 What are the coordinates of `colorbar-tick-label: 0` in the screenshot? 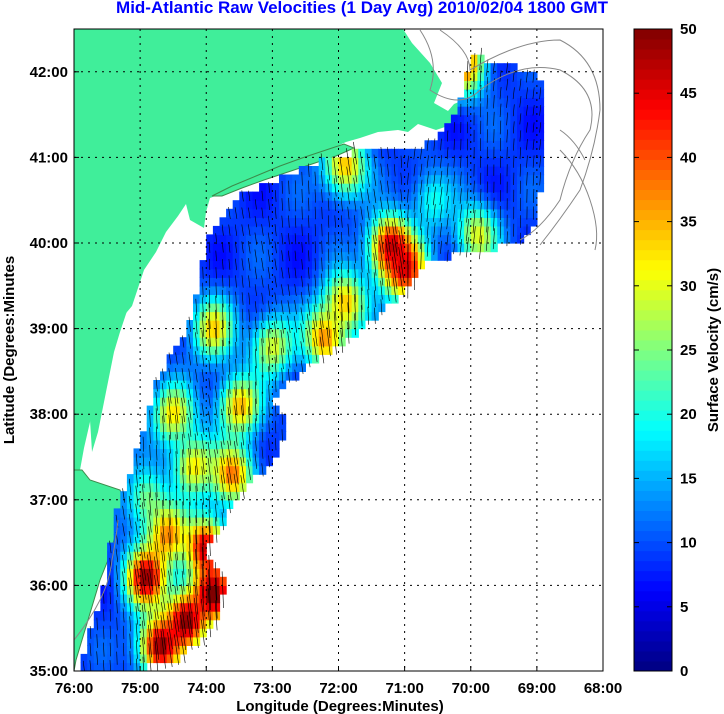 It's located at (684, 671).